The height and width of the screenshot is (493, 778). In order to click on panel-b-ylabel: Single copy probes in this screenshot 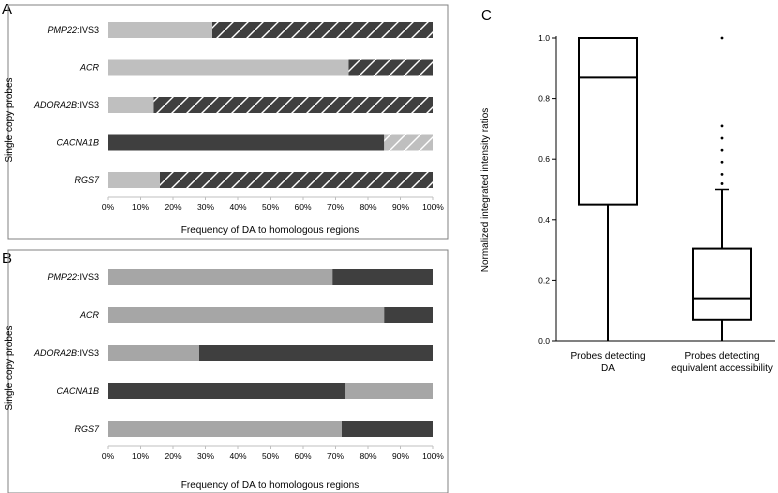, I will do `click(9, 367)`.